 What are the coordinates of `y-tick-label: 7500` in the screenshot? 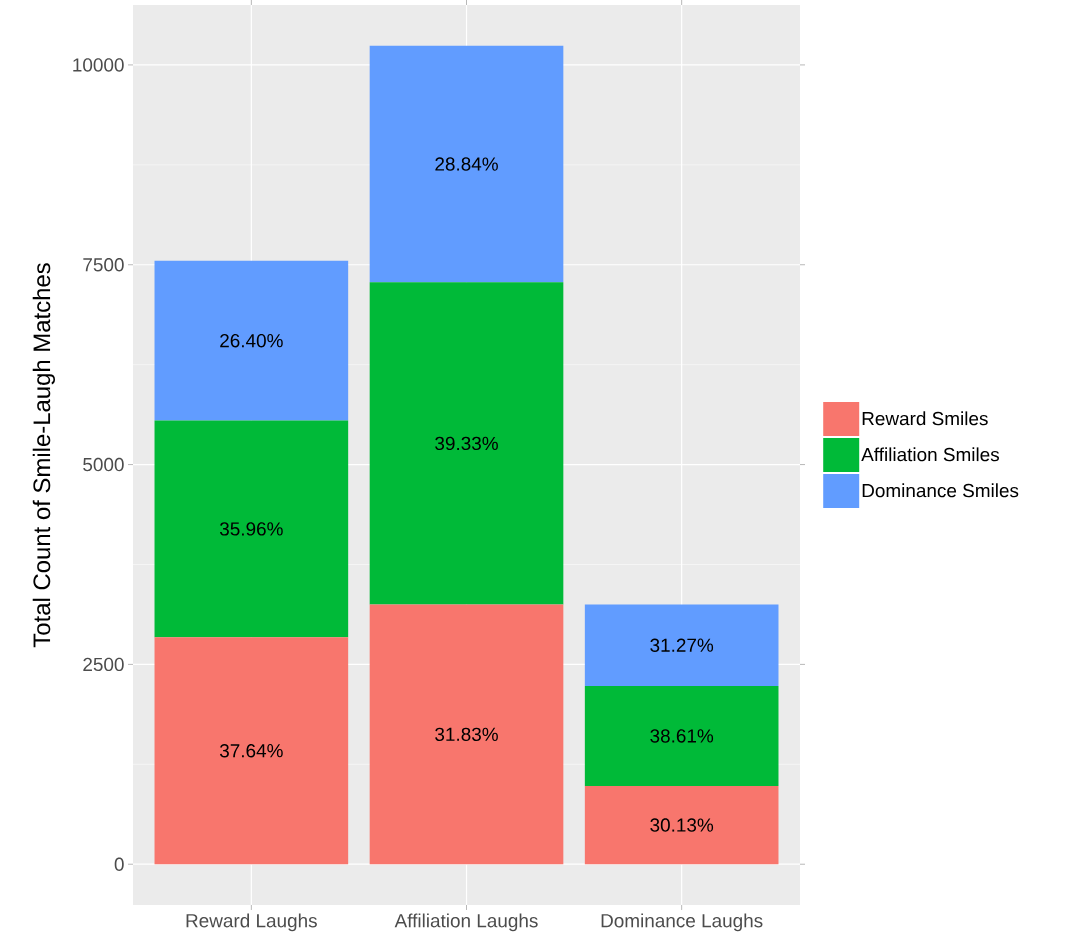 It's located at (103, 265).